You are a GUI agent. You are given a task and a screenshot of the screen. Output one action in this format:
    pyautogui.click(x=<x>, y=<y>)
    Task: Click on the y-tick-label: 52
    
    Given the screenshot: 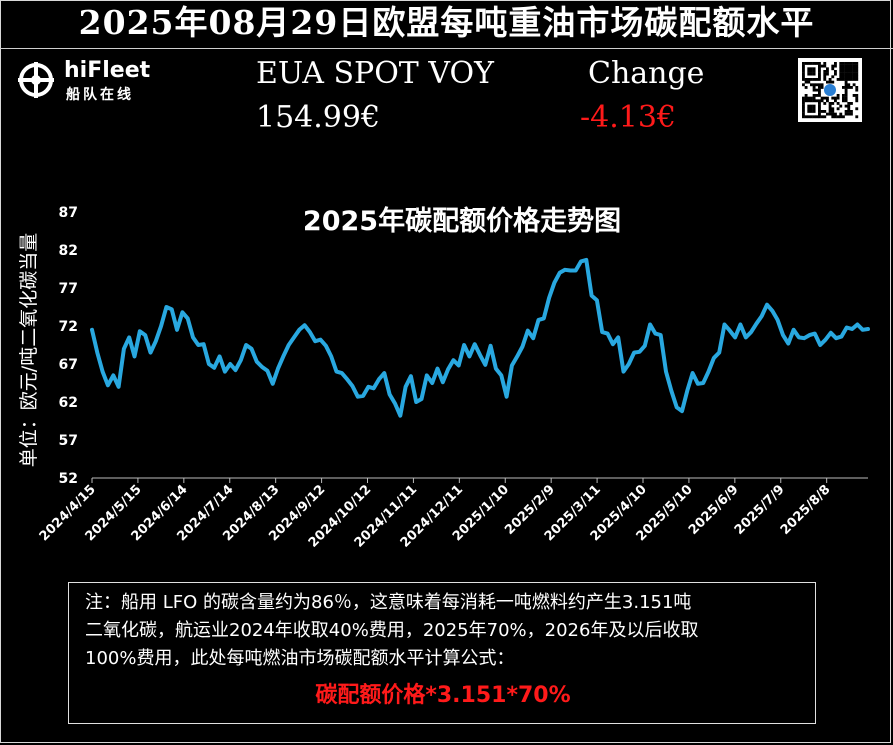 What is the action you would take?
    pyautogui.click(x=68, y=479)
    